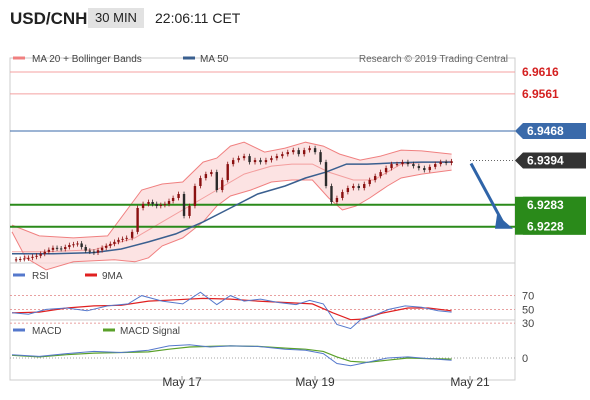 The image size is (590, 400). What do you see at coordinates (540, 72) in the screenshot?
I see `level-label-6.9616: 6.9616` at bounding box center [540, 72].